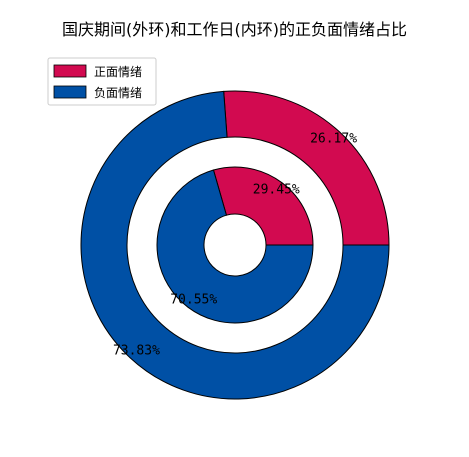 The height and width of the screenshot is (457, 469). Describe the element at coordinates (118, 93) in the screenshot. I see `legend-label-negative: 负面情绪` at that location.